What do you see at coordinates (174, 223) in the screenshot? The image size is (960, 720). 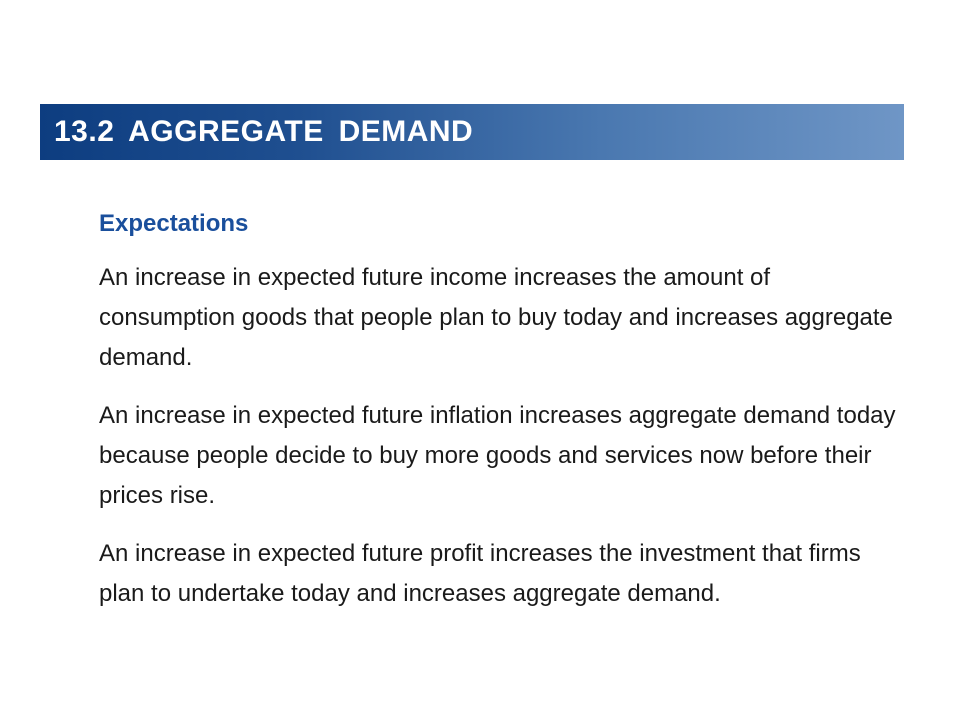 I see `section-heading: Expectations` at bounding box center [174, 223].